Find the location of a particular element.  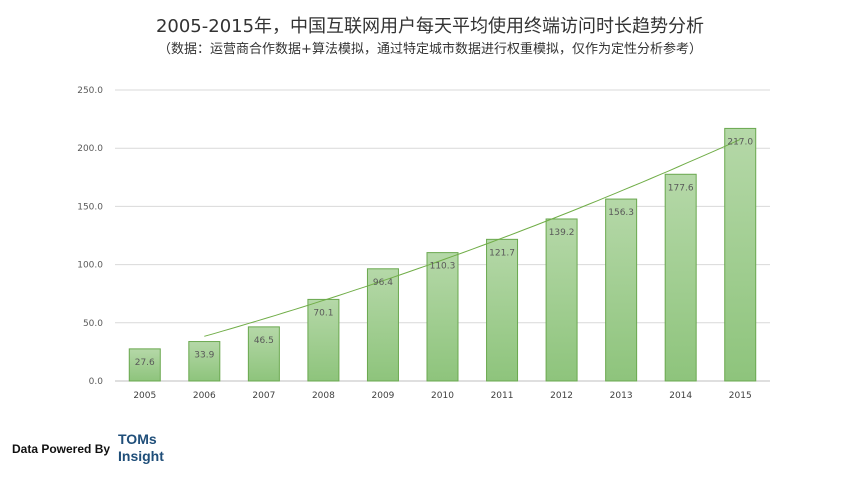

data-label: 121.7 is located at coordinates (502, 253).